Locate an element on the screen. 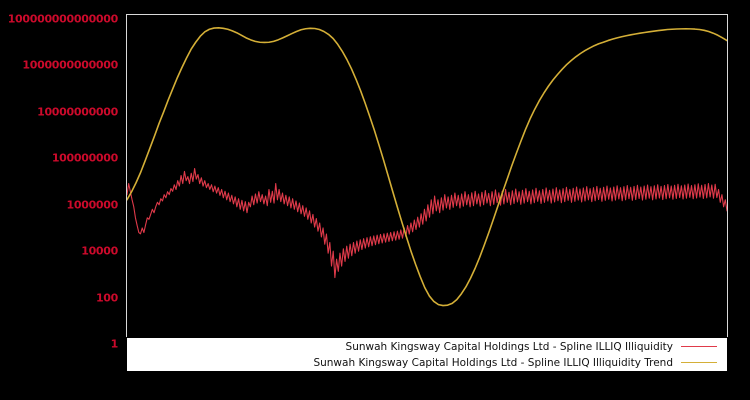 The height and width of the screenshot is (400, 750). y-tick-label-0: 100000000000000 is located at coordinates (63, 19).